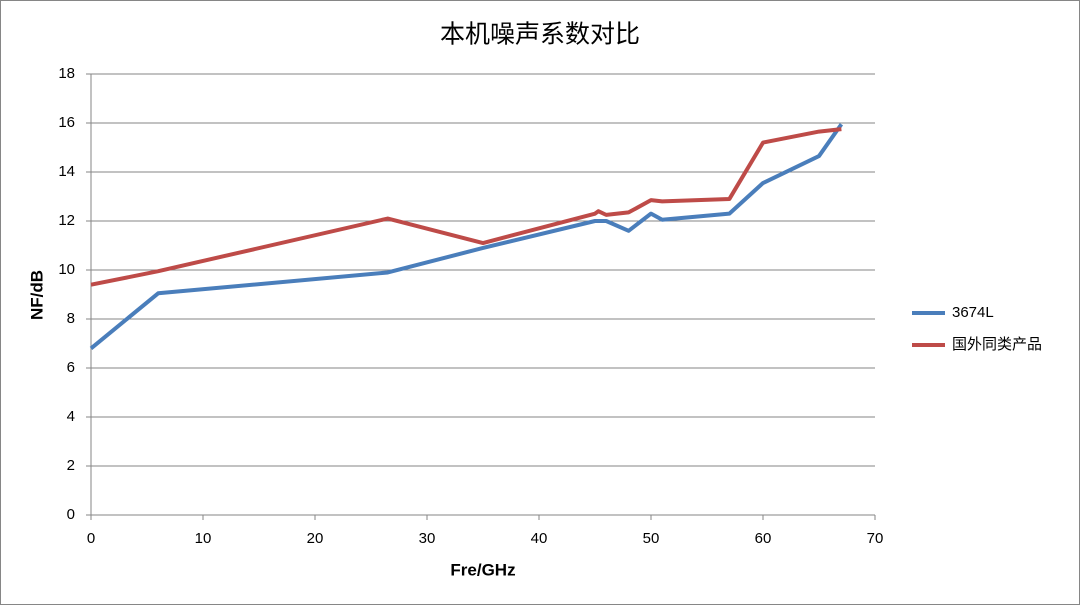 Image resolution: width=1080 pixels, height=610 pixels. I want to click on y-axis-label: NF/dB, so click(36, 295).